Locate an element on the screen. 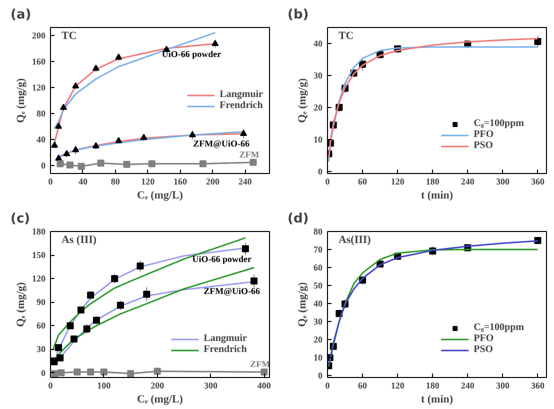  chart-title: (c) is located at coordinates (20, 219).